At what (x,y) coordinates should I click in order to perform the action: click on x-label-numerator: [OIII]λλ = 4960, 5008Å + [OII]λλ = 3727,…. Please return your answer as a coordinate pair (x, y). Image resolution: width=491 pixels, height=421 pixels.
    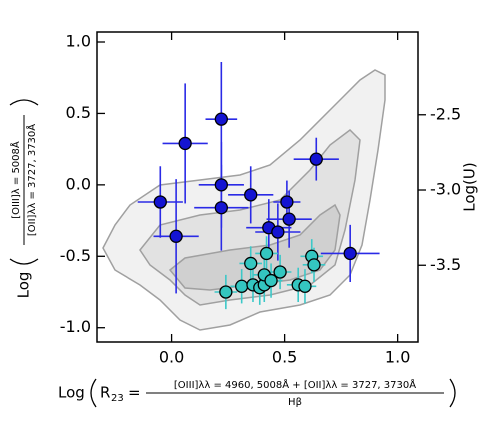
    Looking at the image, I should click on (295, 384).